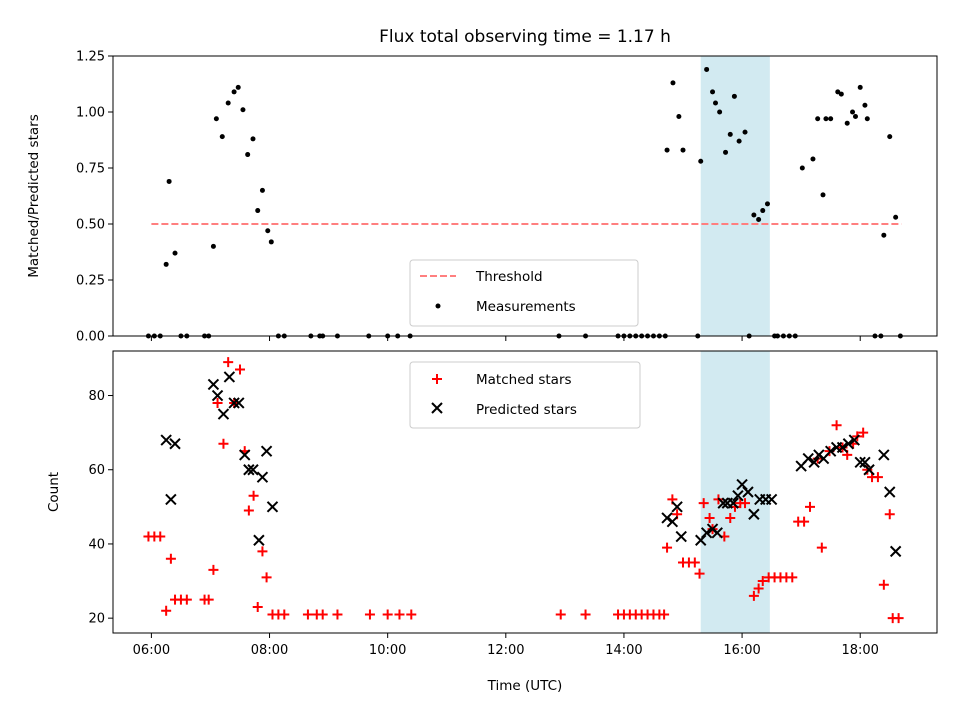  Describe the element at coordinates (623, 650) in the screenshot. I see `count-x-tick-label: 14:00` at that location.